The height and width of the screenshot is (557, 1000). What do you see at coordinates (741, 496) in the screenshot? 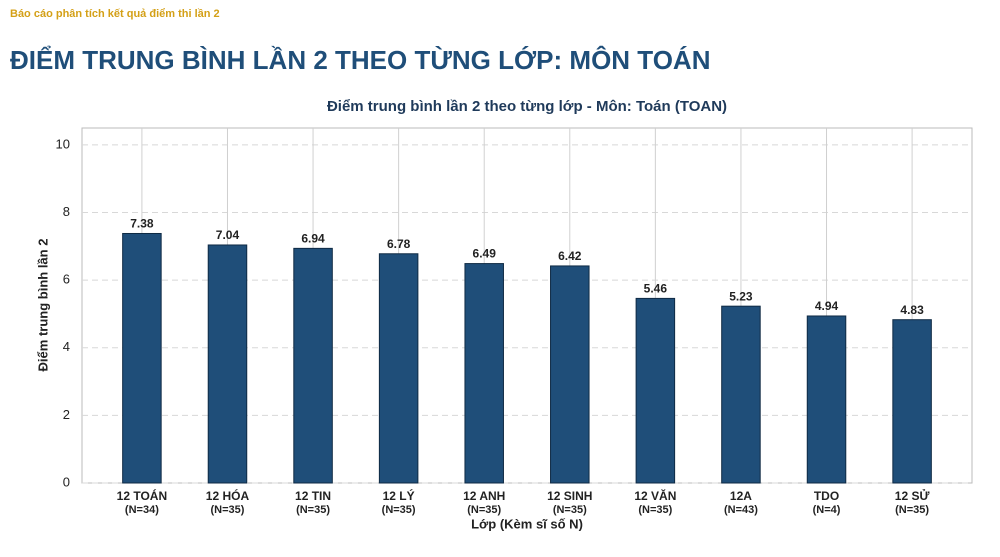
I see `x-tick-label: 12A` at bounding box center [741, 496].